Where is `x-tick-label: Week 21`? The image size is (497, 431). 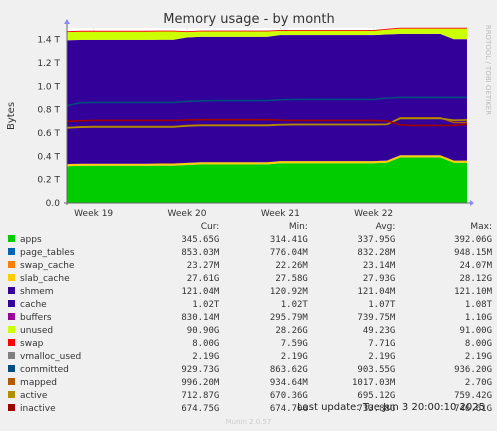 x-tick-label: Week 21 is located at coordinates (280, 214).